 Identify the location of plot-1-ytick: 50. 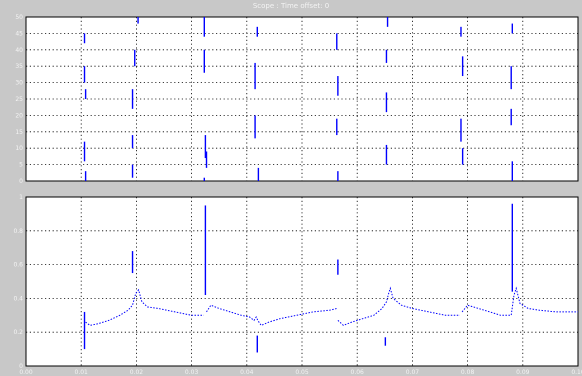
(19, 17).